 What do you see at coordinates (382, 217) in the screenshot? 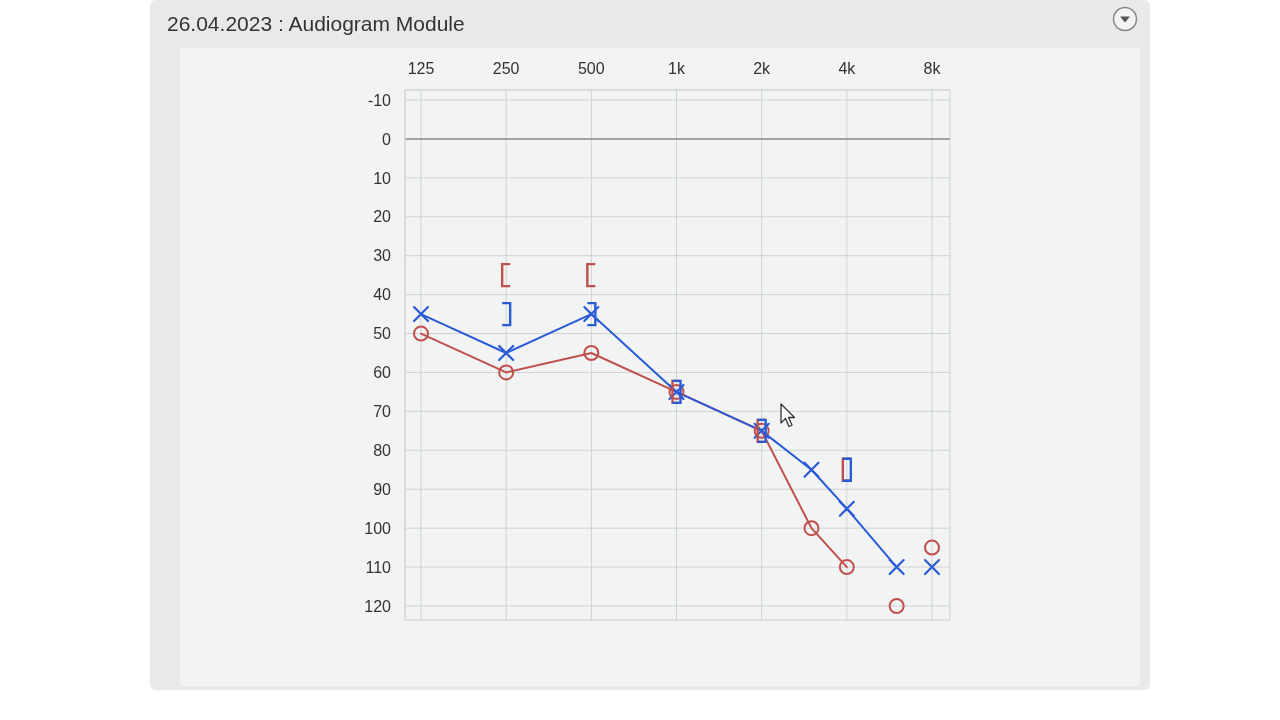
I see `y-tick-label: 20` at bounding box center [382, 217].